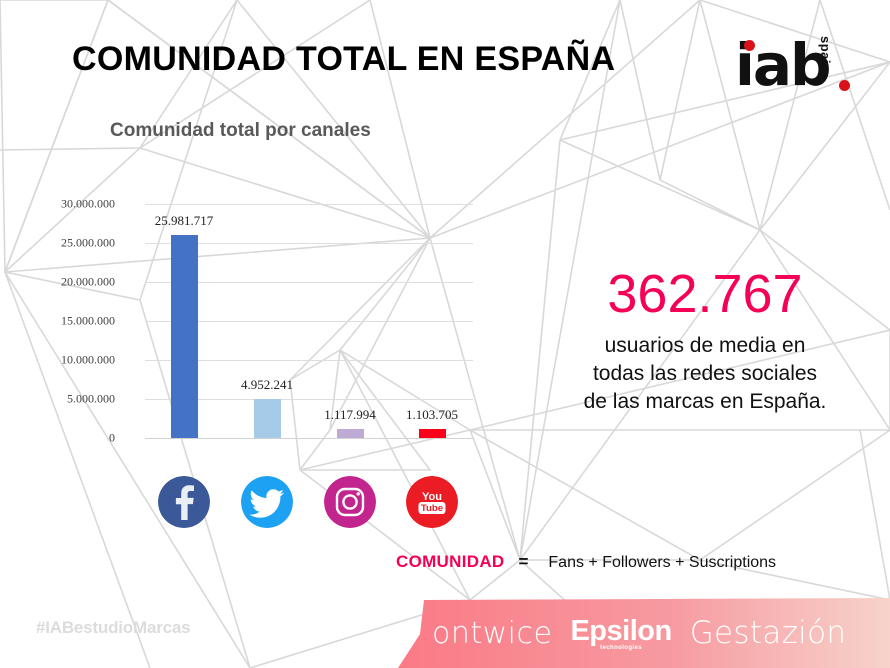  What do you see at coordinates (825, 54) in the screenshot?
I see `logo-region-label: spain` at bounding box center [825, 54].